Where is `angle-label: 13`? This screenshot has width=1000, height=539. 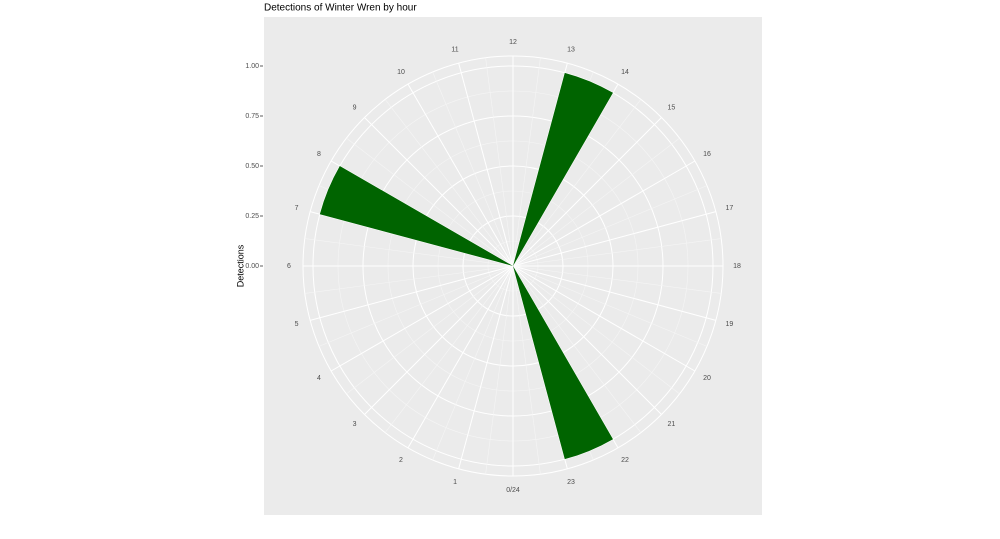
angle-label: 13 is located at coordinates (571, 49).